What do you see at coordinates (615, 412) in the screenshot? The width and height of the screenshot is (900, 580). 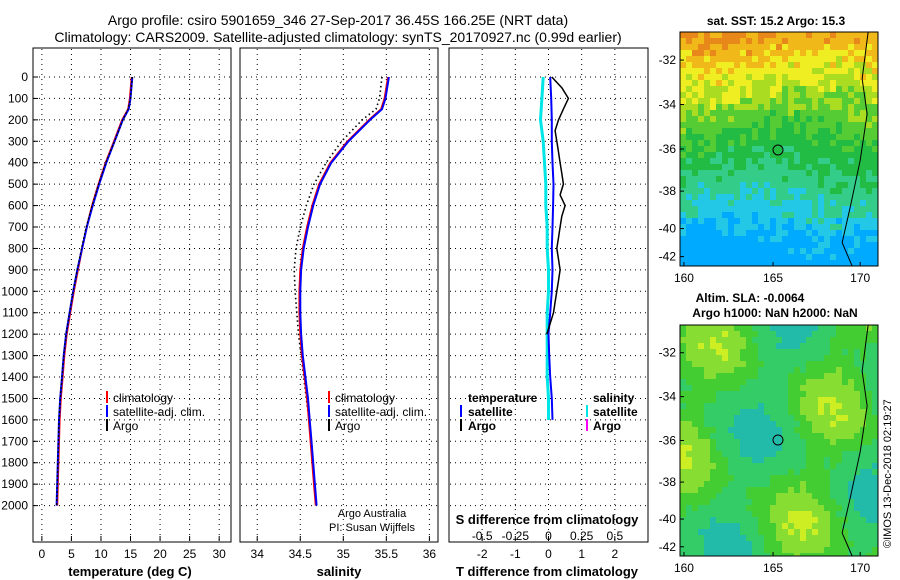 I see `legend-label-s-satellite: satellite` at bounding box center [615, 412].